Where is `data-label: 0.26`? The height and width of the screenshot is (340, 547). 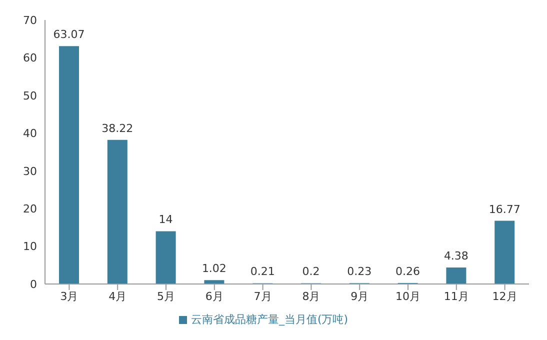 data-label: 0.26 is located at coordinates (408, 271).